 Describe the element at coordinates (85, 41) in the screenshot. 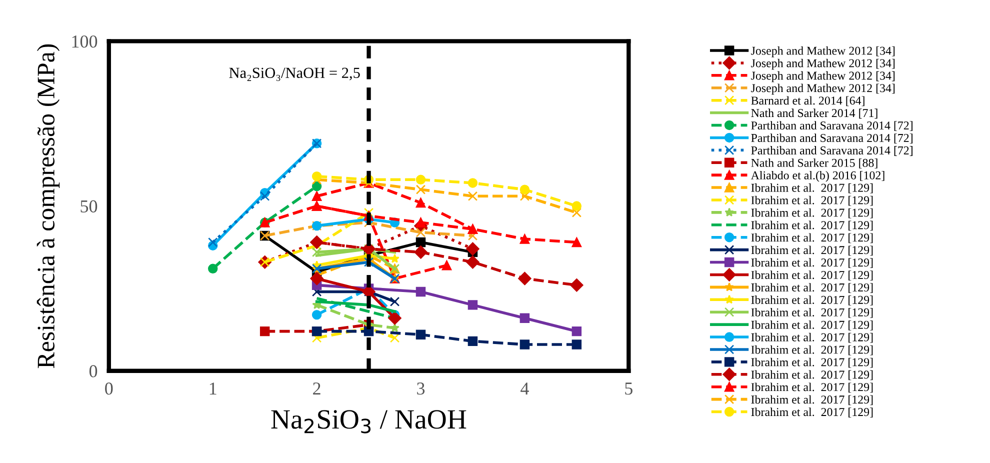

I see `y-tick-label: 100` at that location.